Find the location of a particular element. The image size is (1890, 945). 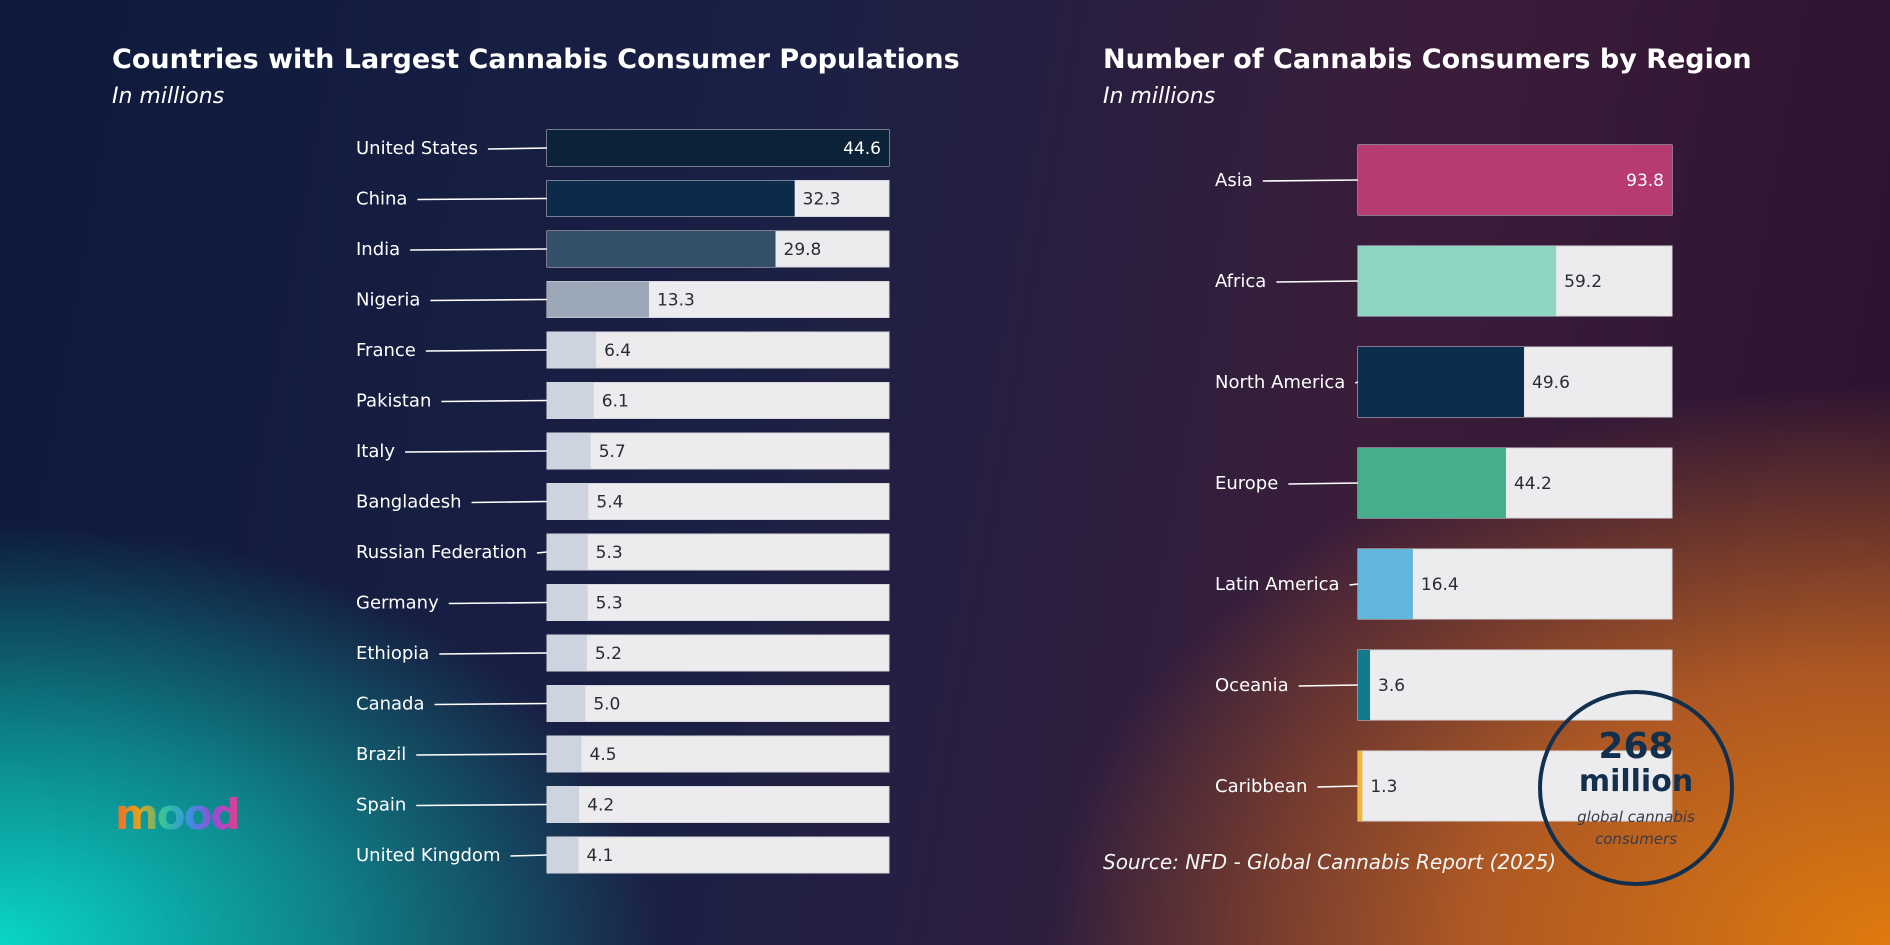

brand-logo: mood is located at coordinates (178, 814).